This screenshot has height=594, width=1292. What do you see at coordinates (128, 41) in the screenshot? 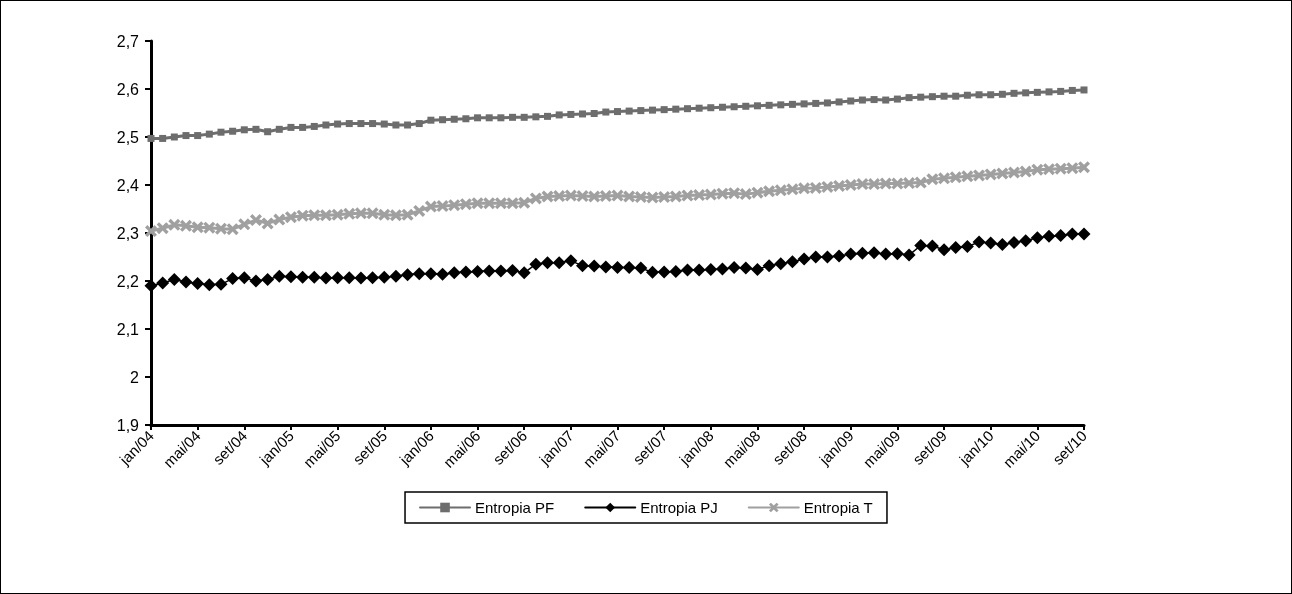
I see `y-tick-label: 2,7` at bounding box center [128, 41].